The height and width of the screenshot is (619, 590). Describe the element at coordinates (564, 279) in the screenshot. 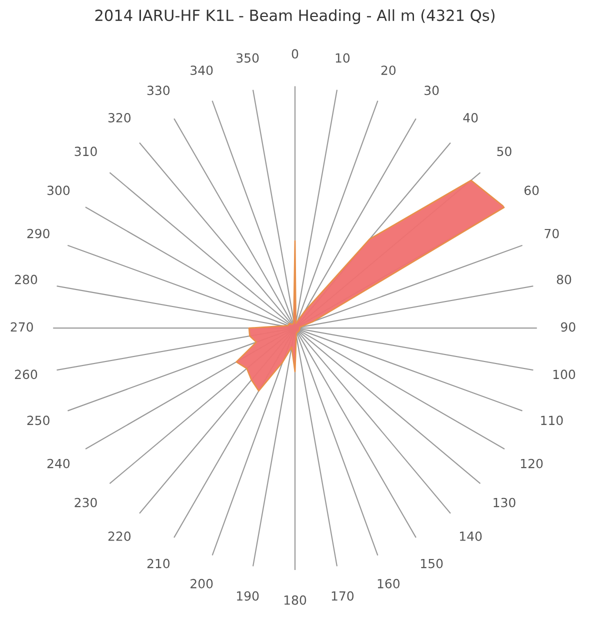

I see `spoke-label: 80` at that location.